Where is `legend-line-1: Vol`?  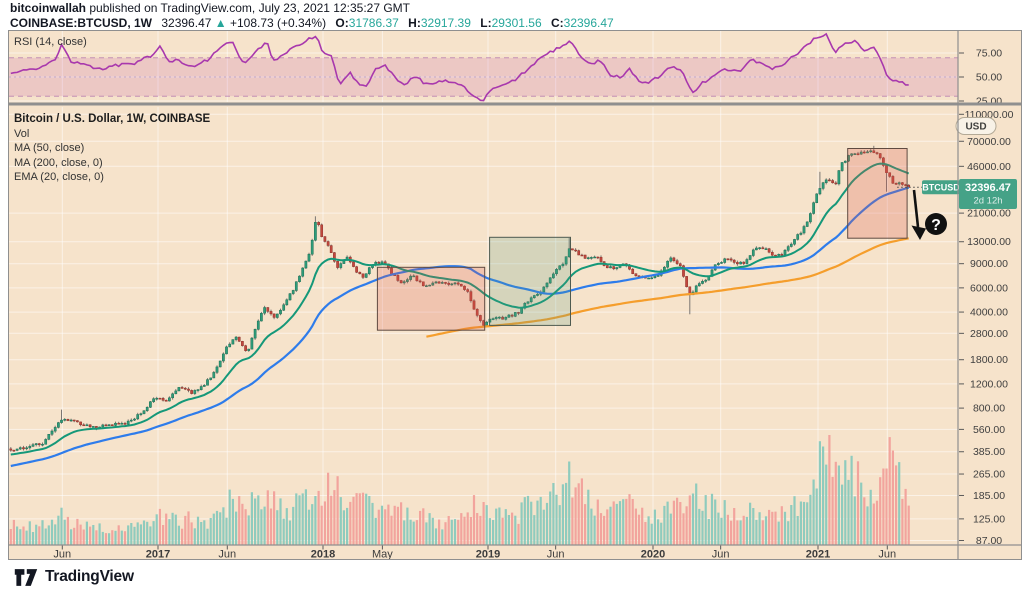 legend-line-1: Vol is located at coordinates (22, 133).